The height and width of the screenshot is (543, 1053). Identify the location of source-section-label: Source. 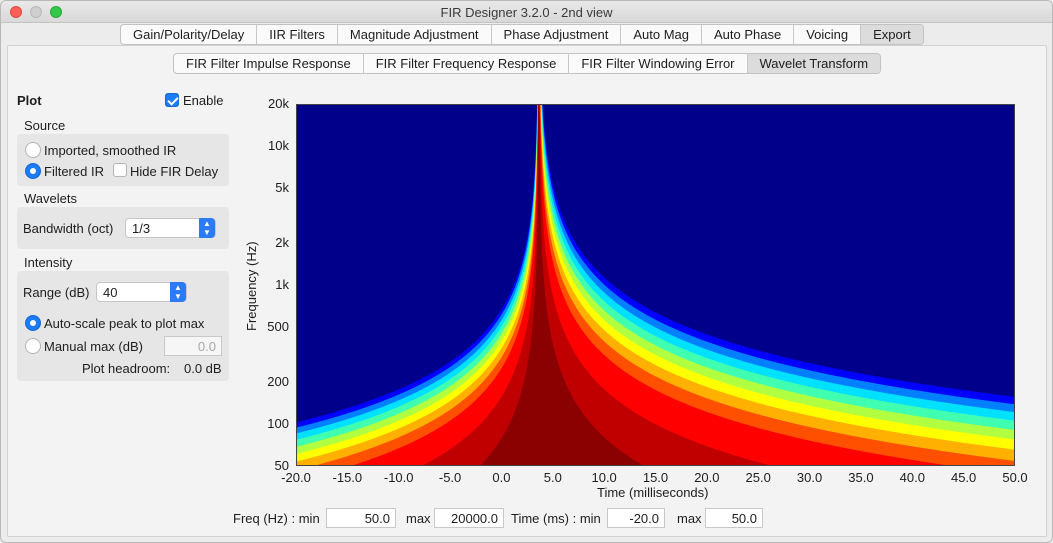
(45, 125).